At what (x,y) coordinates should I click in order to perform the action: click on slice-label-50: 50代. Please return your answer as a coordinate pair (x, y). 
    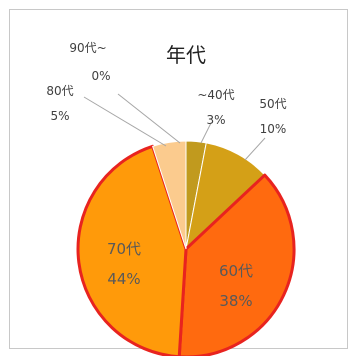
    Looking at the image, I should click on (272, 104).